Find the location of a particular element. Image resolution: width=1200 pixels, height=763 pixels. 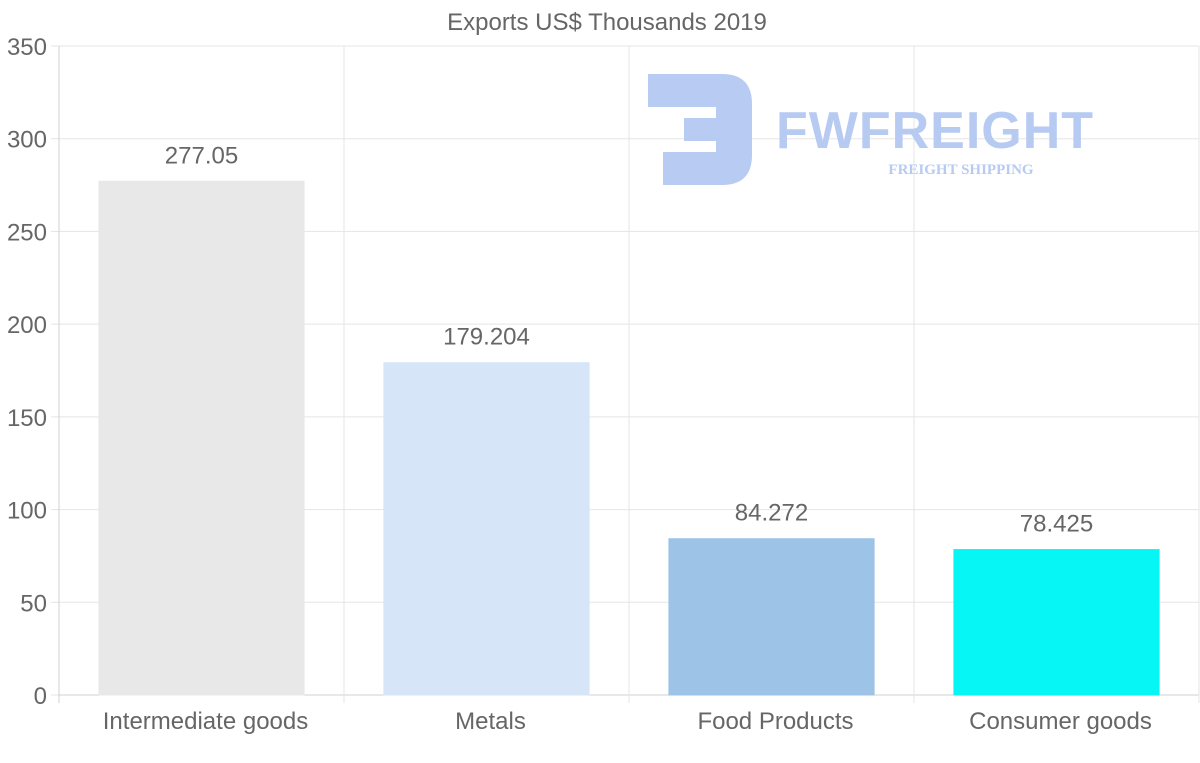

data-label: 78.425 is located at coordinates (1056, 524).